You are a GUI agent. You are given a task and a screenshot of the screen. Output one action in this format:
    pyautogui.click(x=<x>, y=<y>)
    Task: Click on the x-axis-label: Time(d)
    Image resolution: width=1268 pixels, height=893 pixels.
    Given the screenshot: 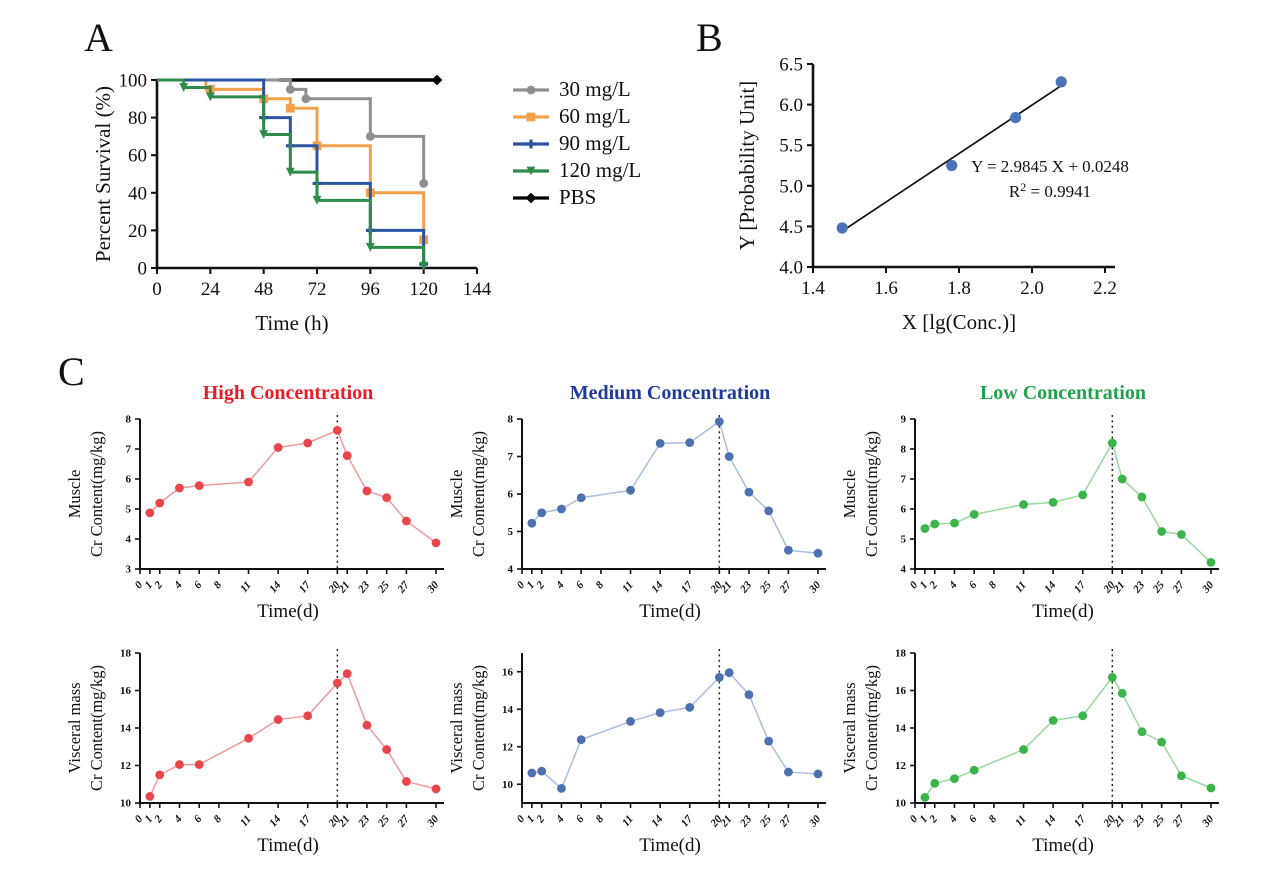 What is the action you would take?
    pyautogui.click(x=288, y=845)
    